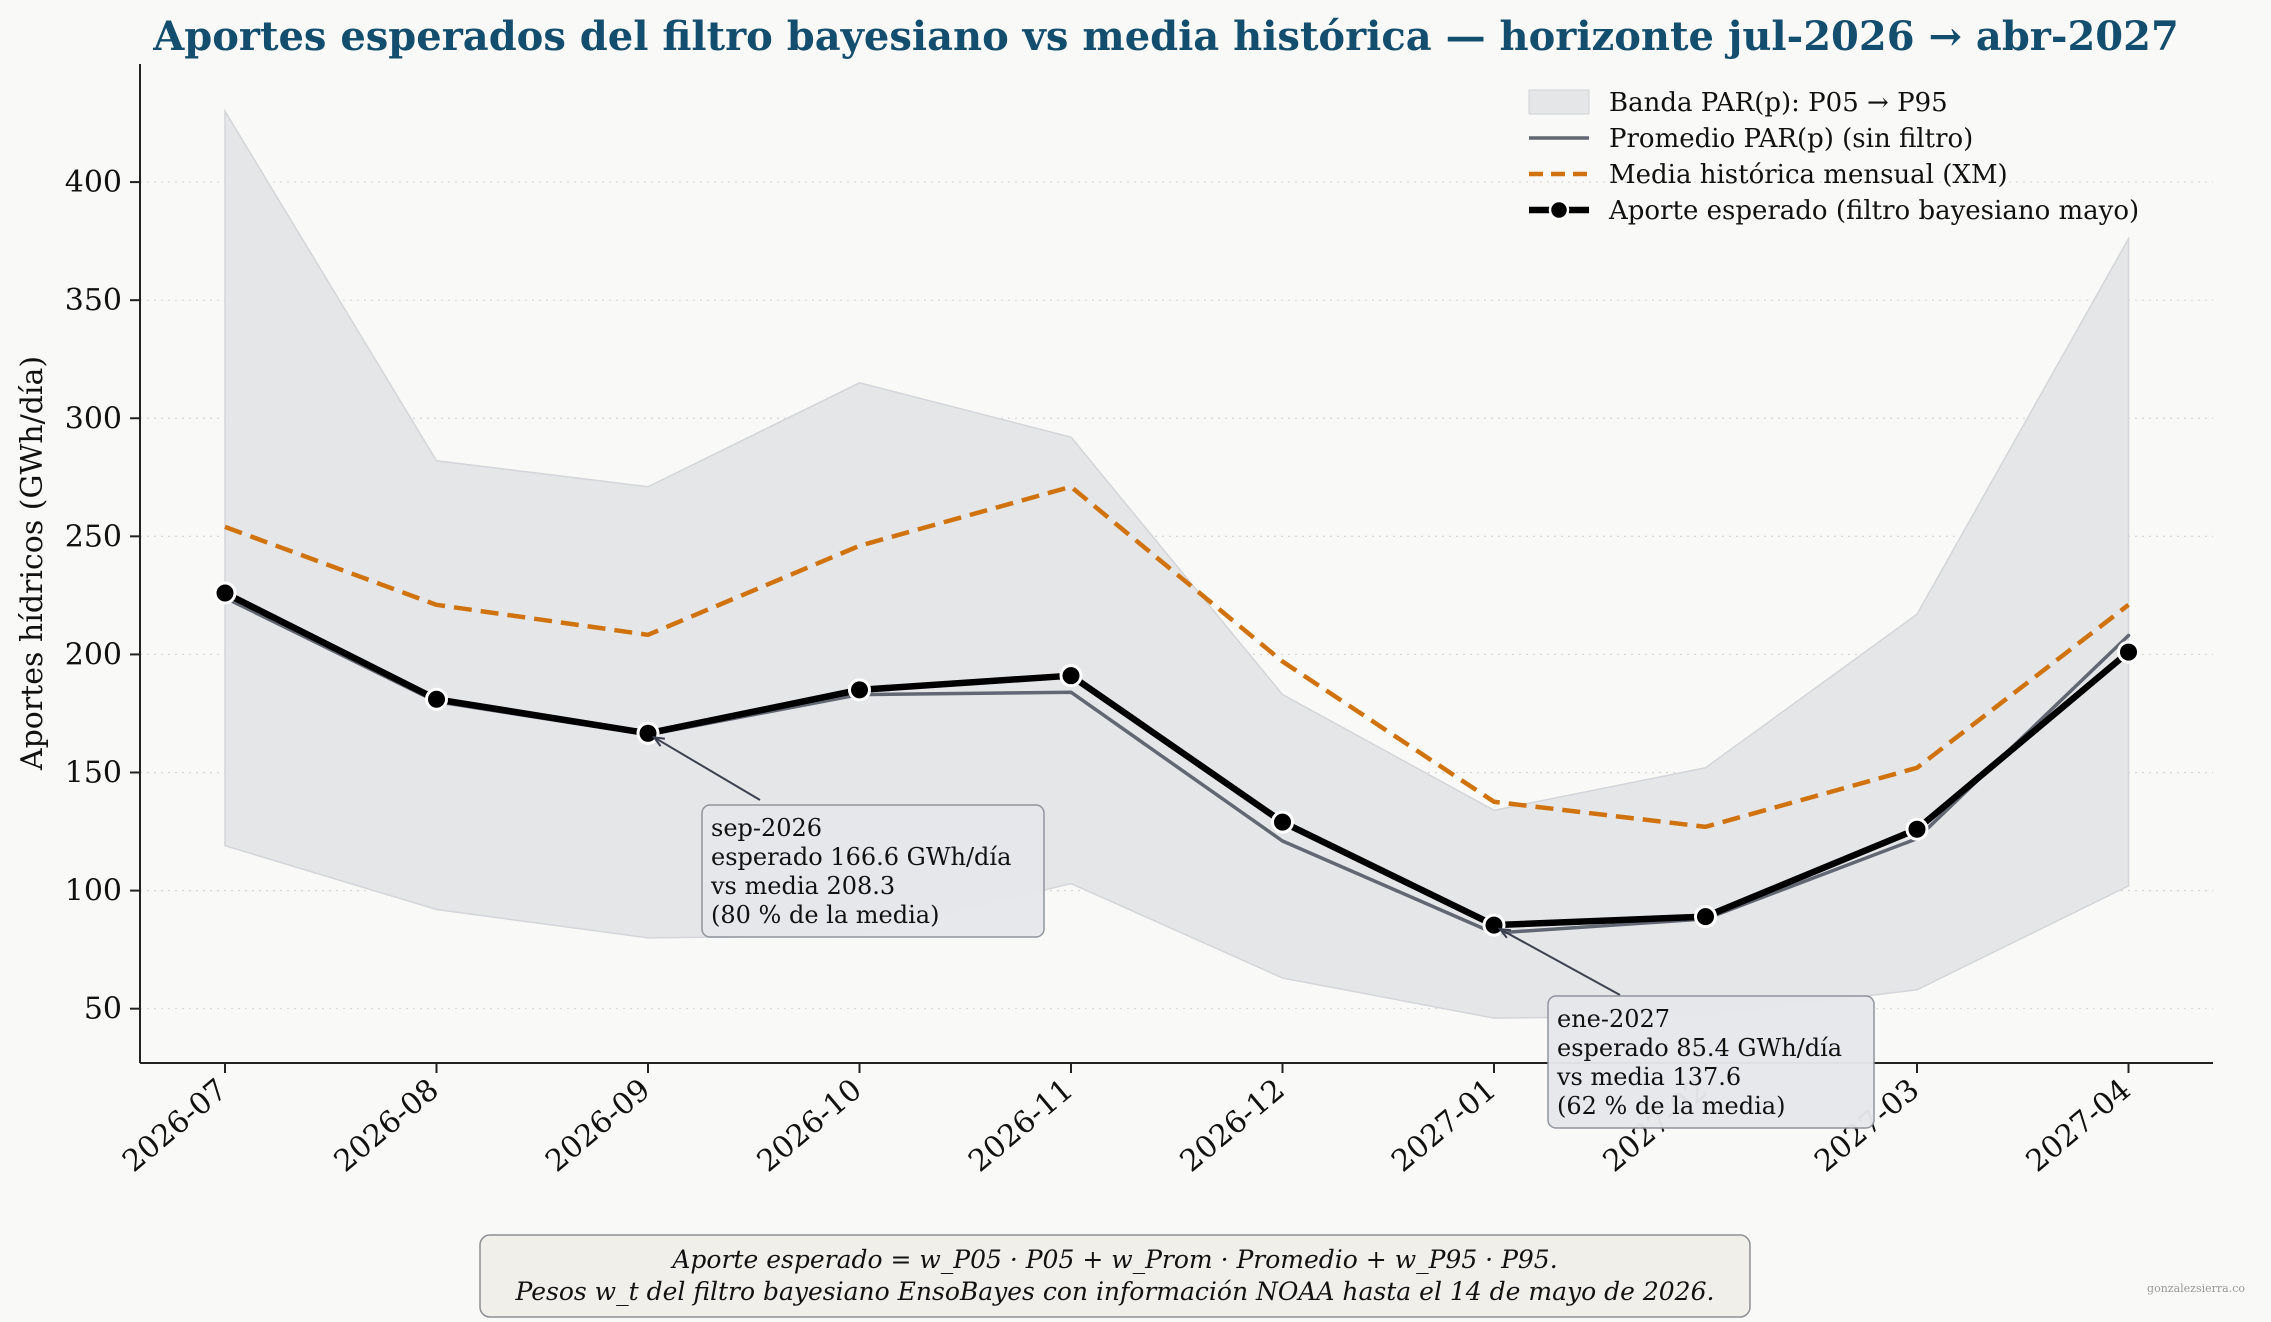 The height and width of the screenshot is (1322, 2271). I want to click on x-tick-label-2026-10: 2026-10, so click(810, 1125).